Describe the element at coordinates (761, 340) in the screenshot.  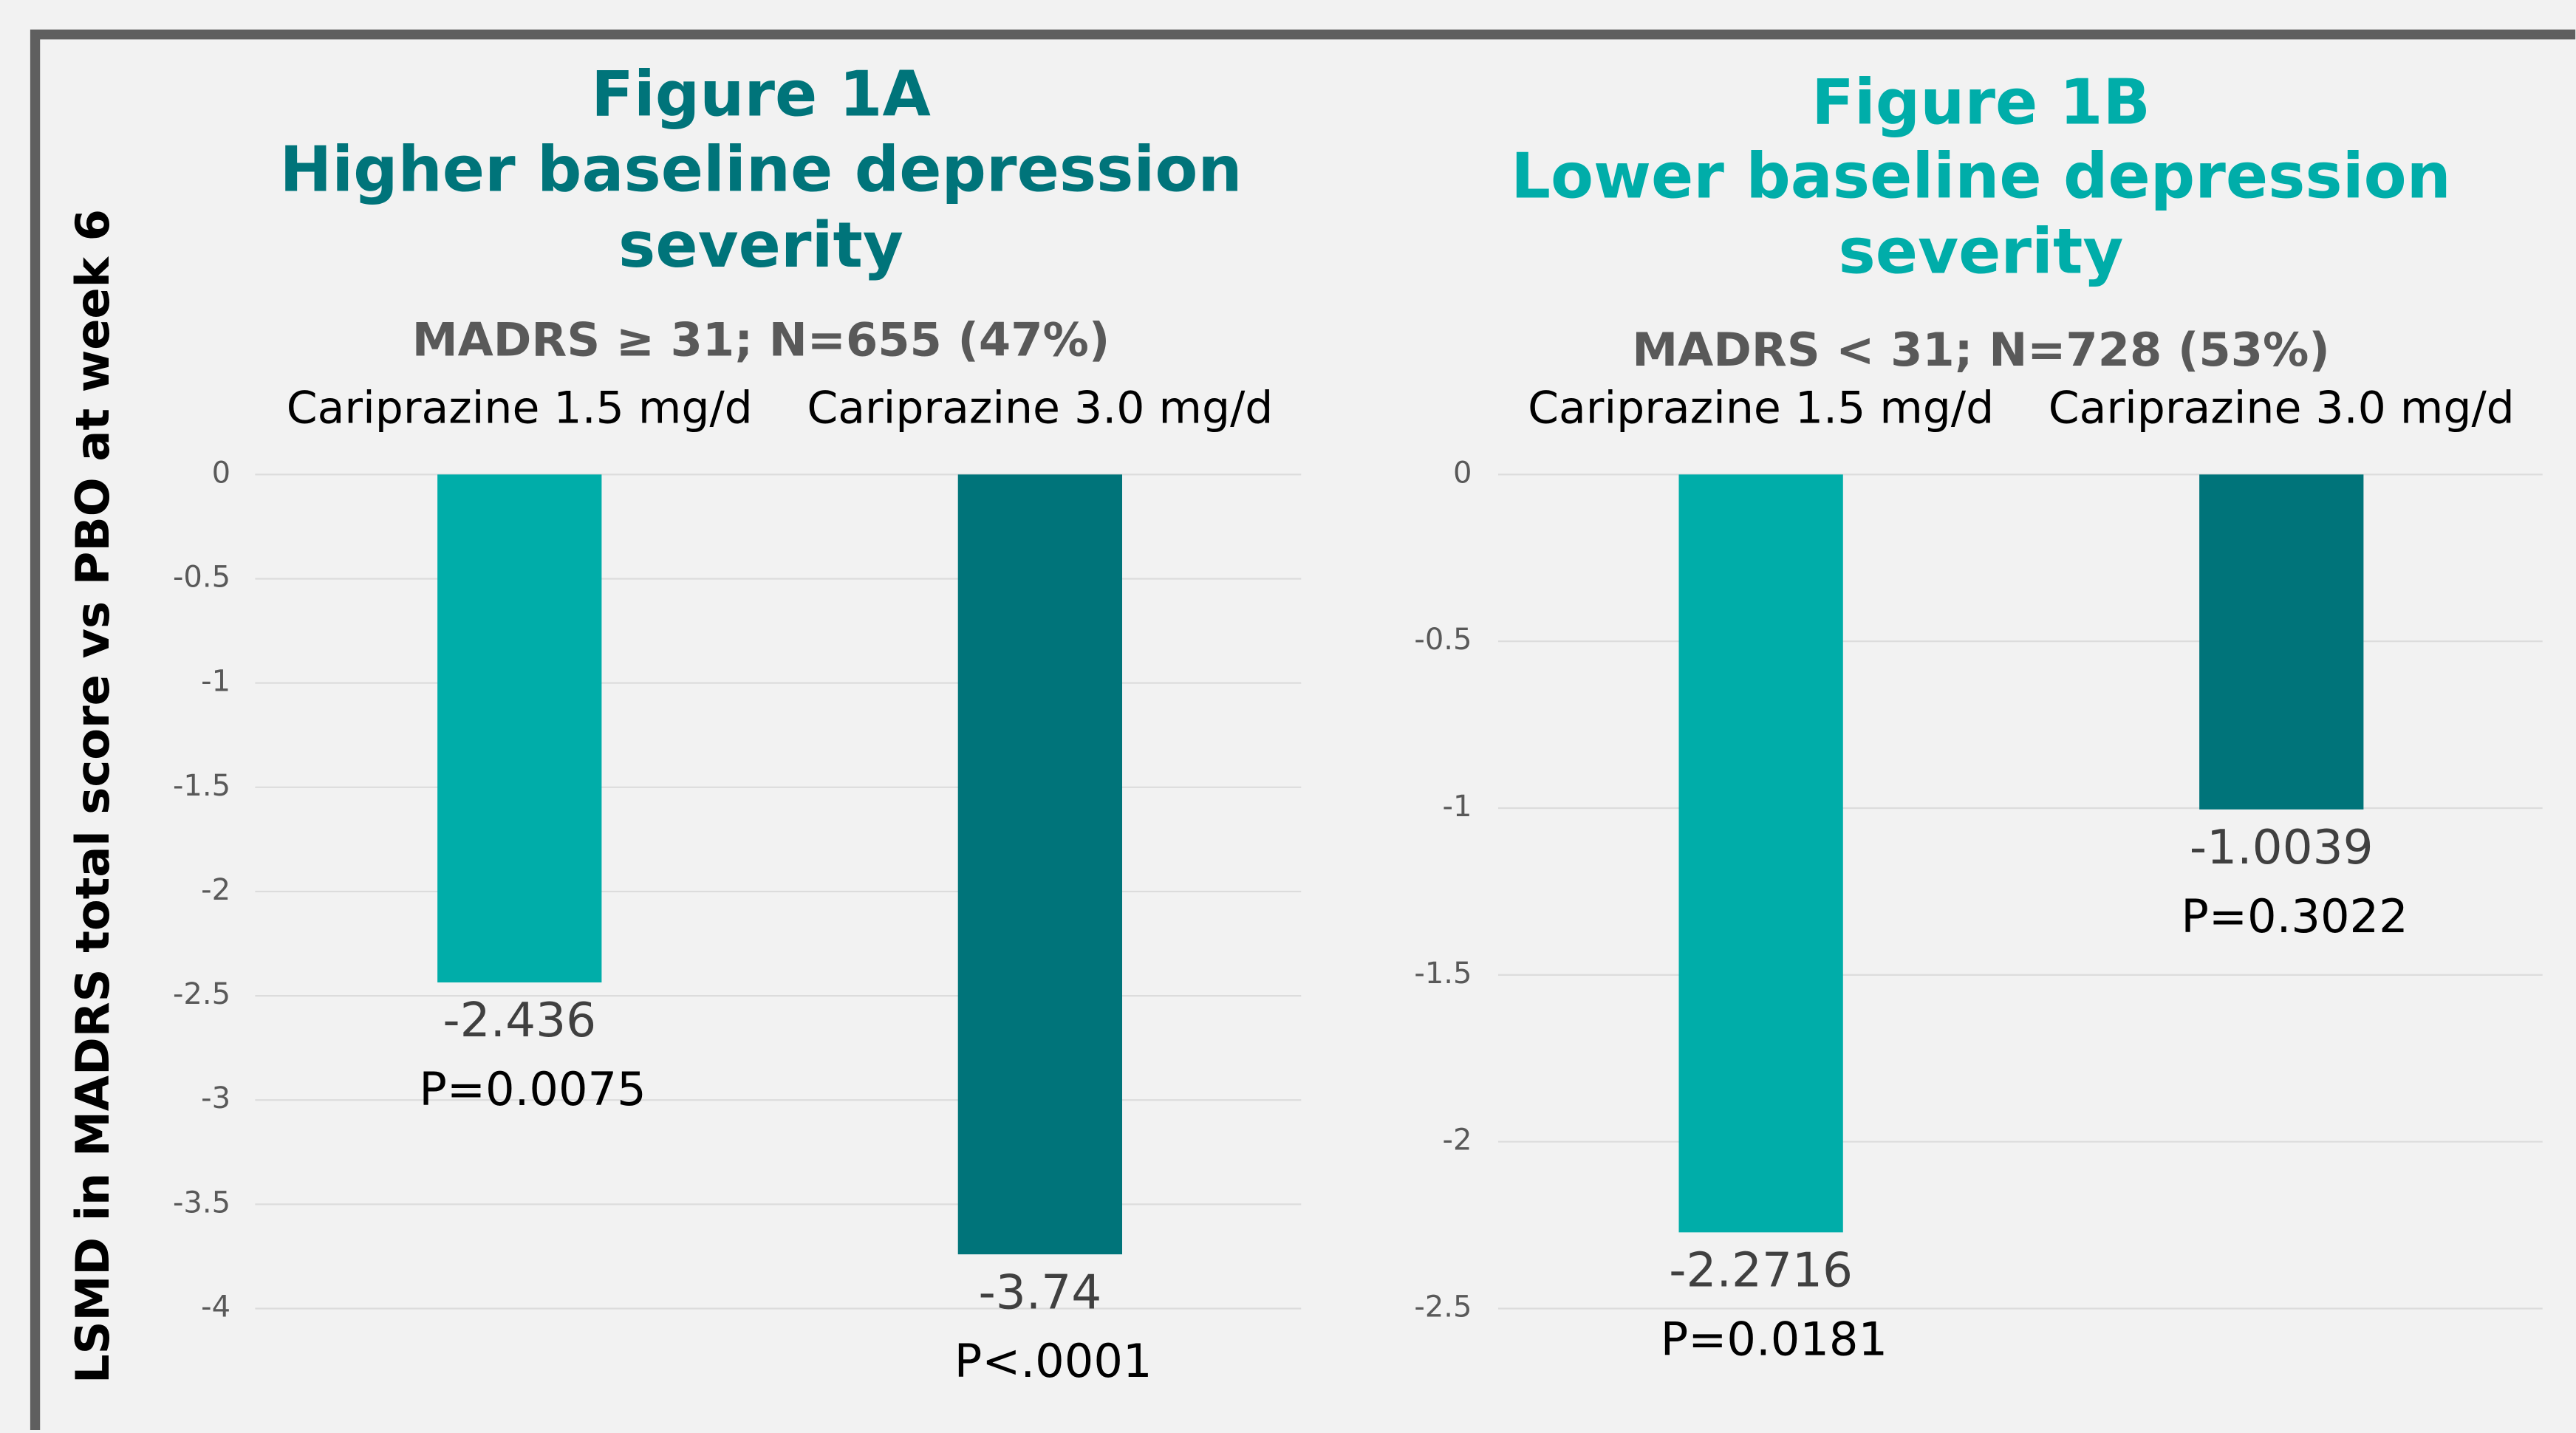
I see `chart-subtitle: MADRS ≥ 31; N=655 (47%)` at that location.